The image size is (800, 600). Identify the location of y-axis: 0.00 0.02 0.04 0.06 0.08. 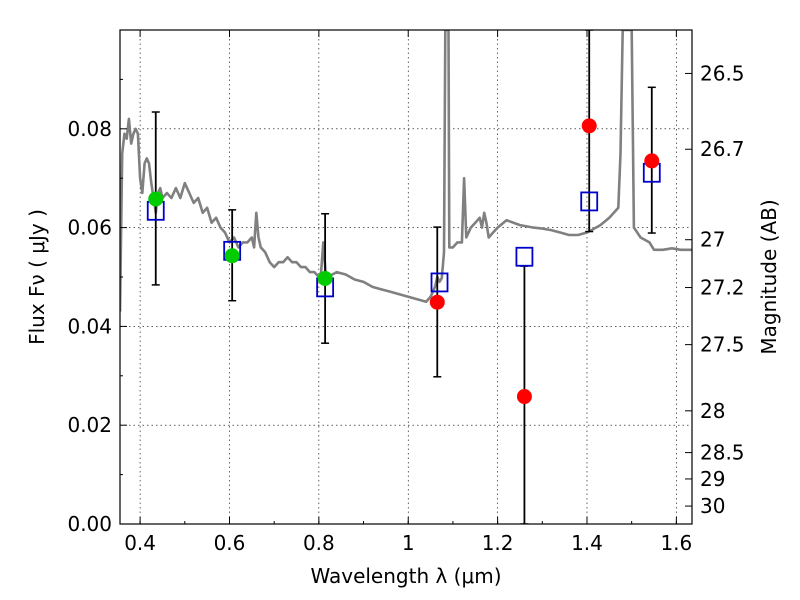
(97, 307).